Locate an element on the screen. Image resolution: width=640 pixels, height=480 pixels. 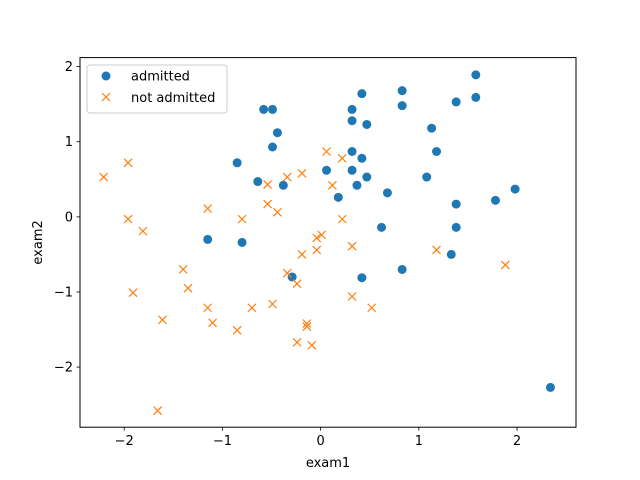
x-tick-label: 0 is located at coordinates (320, 441).